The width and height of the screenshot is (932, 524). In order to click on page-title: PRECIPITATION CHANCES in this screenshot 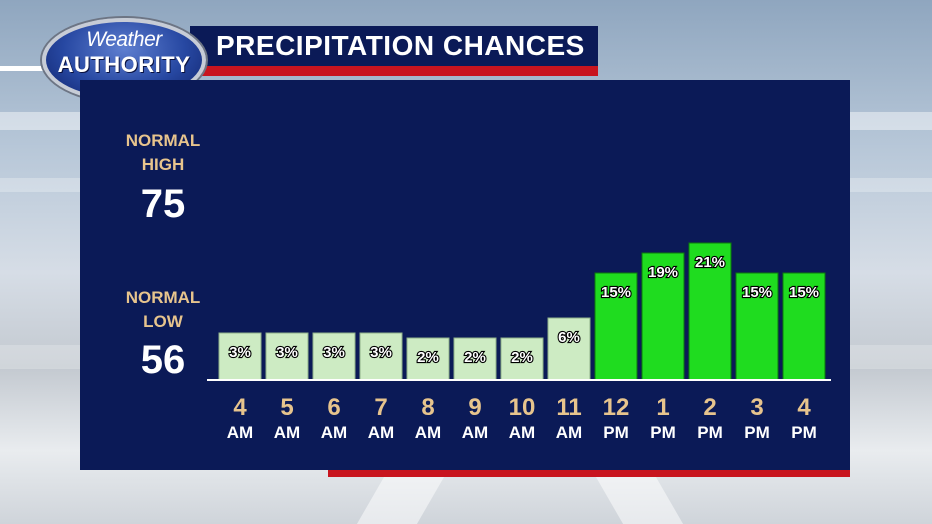, I will do `click(400, 45)`.